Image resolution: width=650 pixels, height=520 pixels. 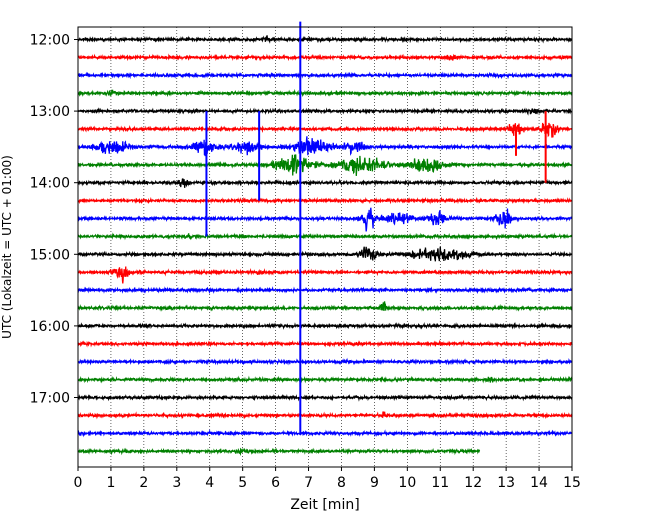 What do you see at coordinates (440, 483) in the screenshot?
I see `x-tick-label: 11` at bounding box center [440, 483].